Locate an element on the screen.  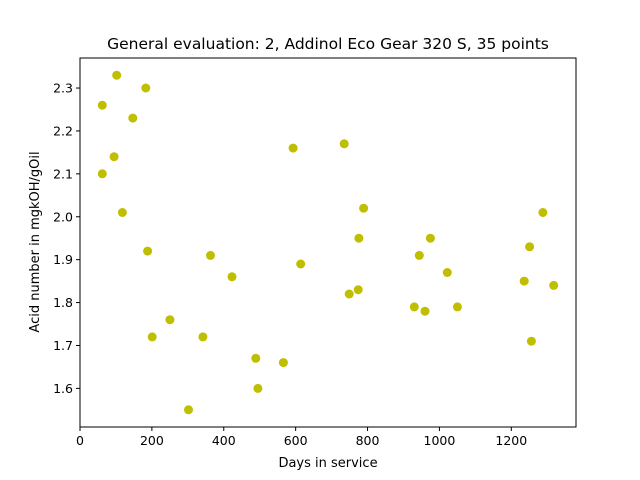
x-axis-ticks: 0 200 400 600 800 1000 1200 is located at coordinates (301, 437).